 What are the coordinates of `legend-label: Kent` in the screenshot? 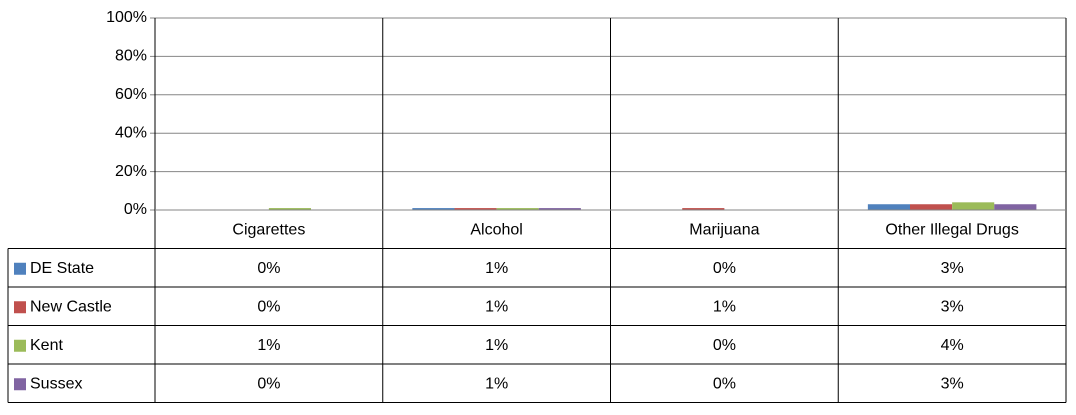 It's located at (46, 345).